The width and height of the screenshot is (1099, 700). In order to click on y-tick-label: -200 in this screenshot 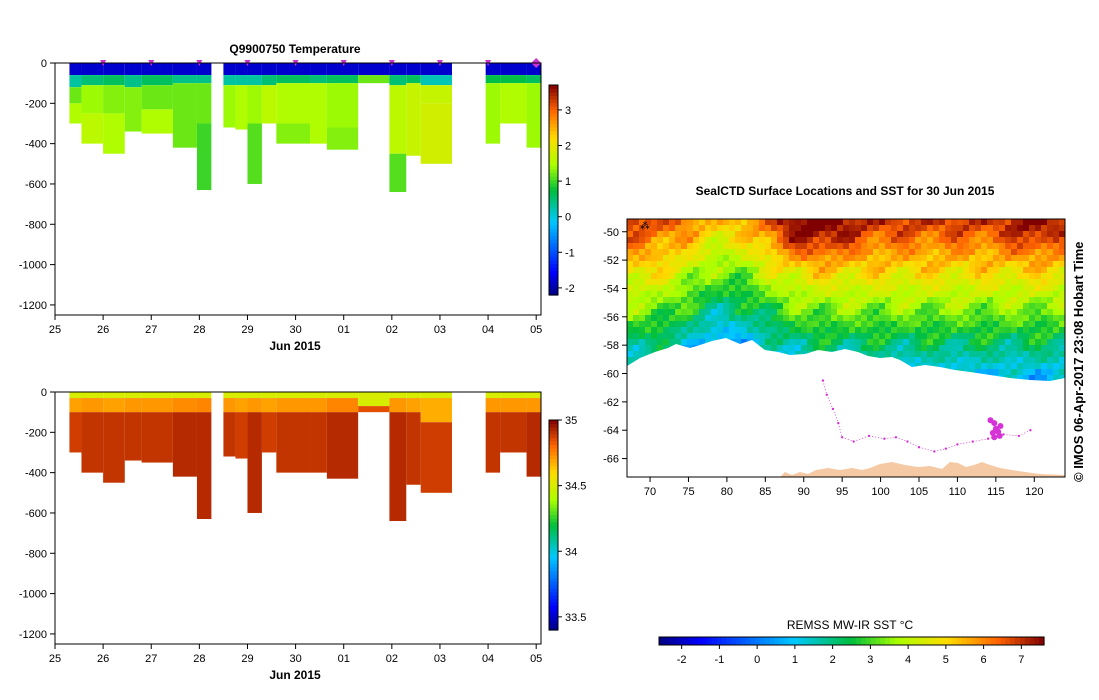, I will do `click(36, 433)`.